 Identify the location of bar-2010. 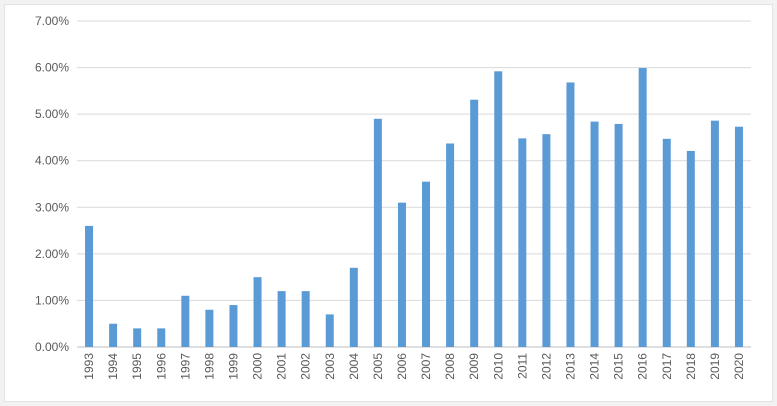
(498, 209).